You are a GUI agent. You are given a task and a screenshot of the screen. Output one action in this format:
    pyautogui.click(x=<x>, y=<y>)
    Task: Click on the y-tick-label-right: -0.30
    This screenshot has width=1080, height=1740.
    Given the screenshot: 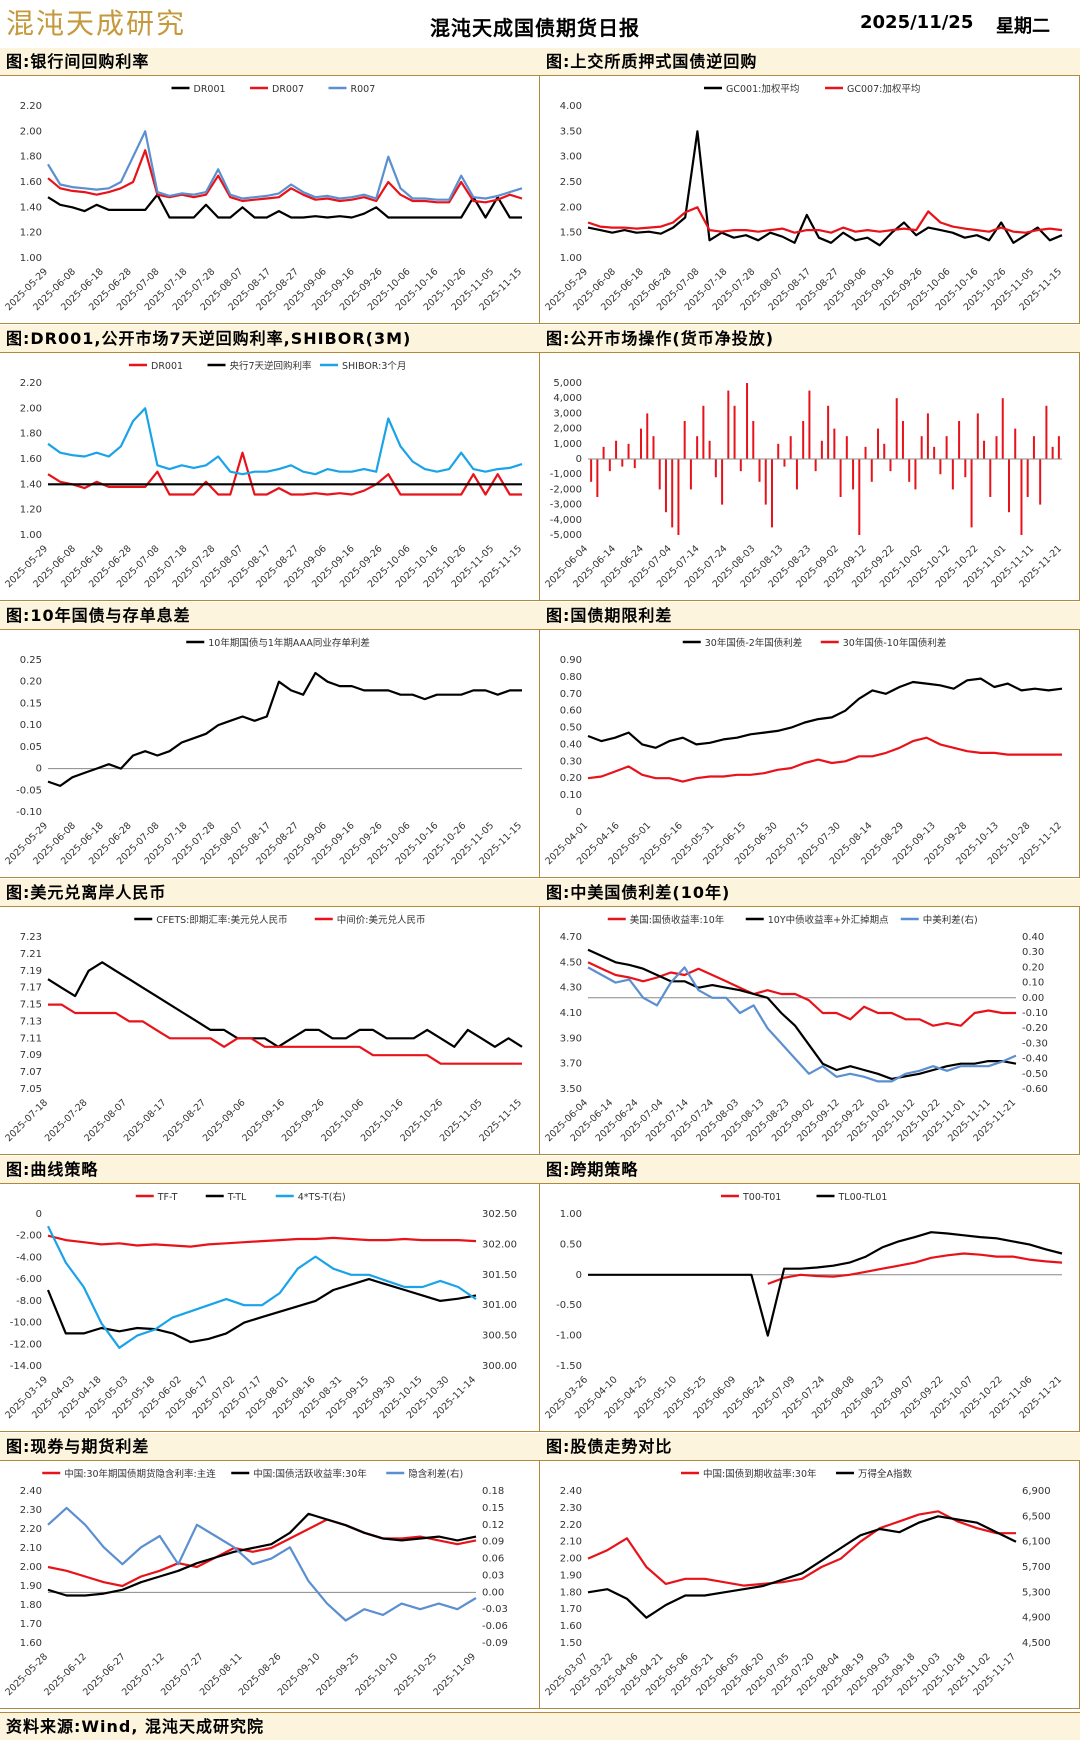 What is the action you would take?
    pyautogui.click(x=1035, y=1043)
    